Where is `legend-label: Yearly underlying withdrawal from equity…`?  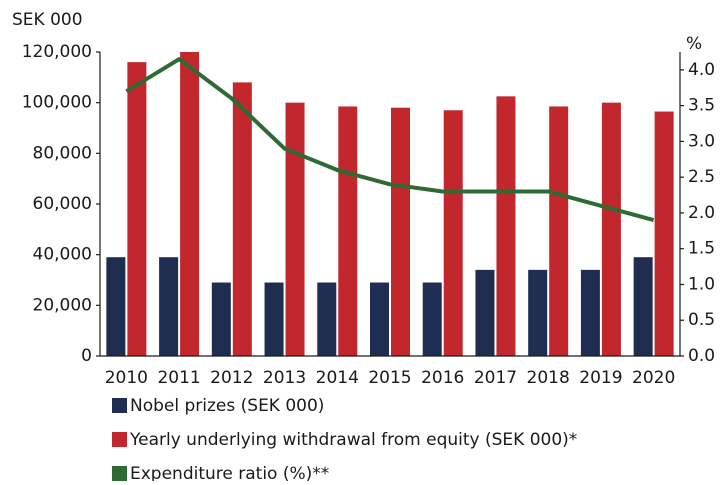
legend-label: Yearly underlying withdrawal from equity… is located at coordinates (353, 440).